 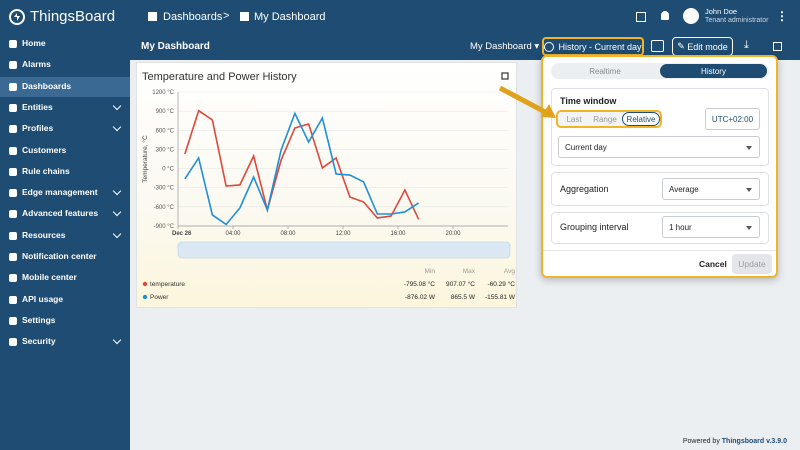 I want to click on dashboard-icon, so click(x=244, y=16).